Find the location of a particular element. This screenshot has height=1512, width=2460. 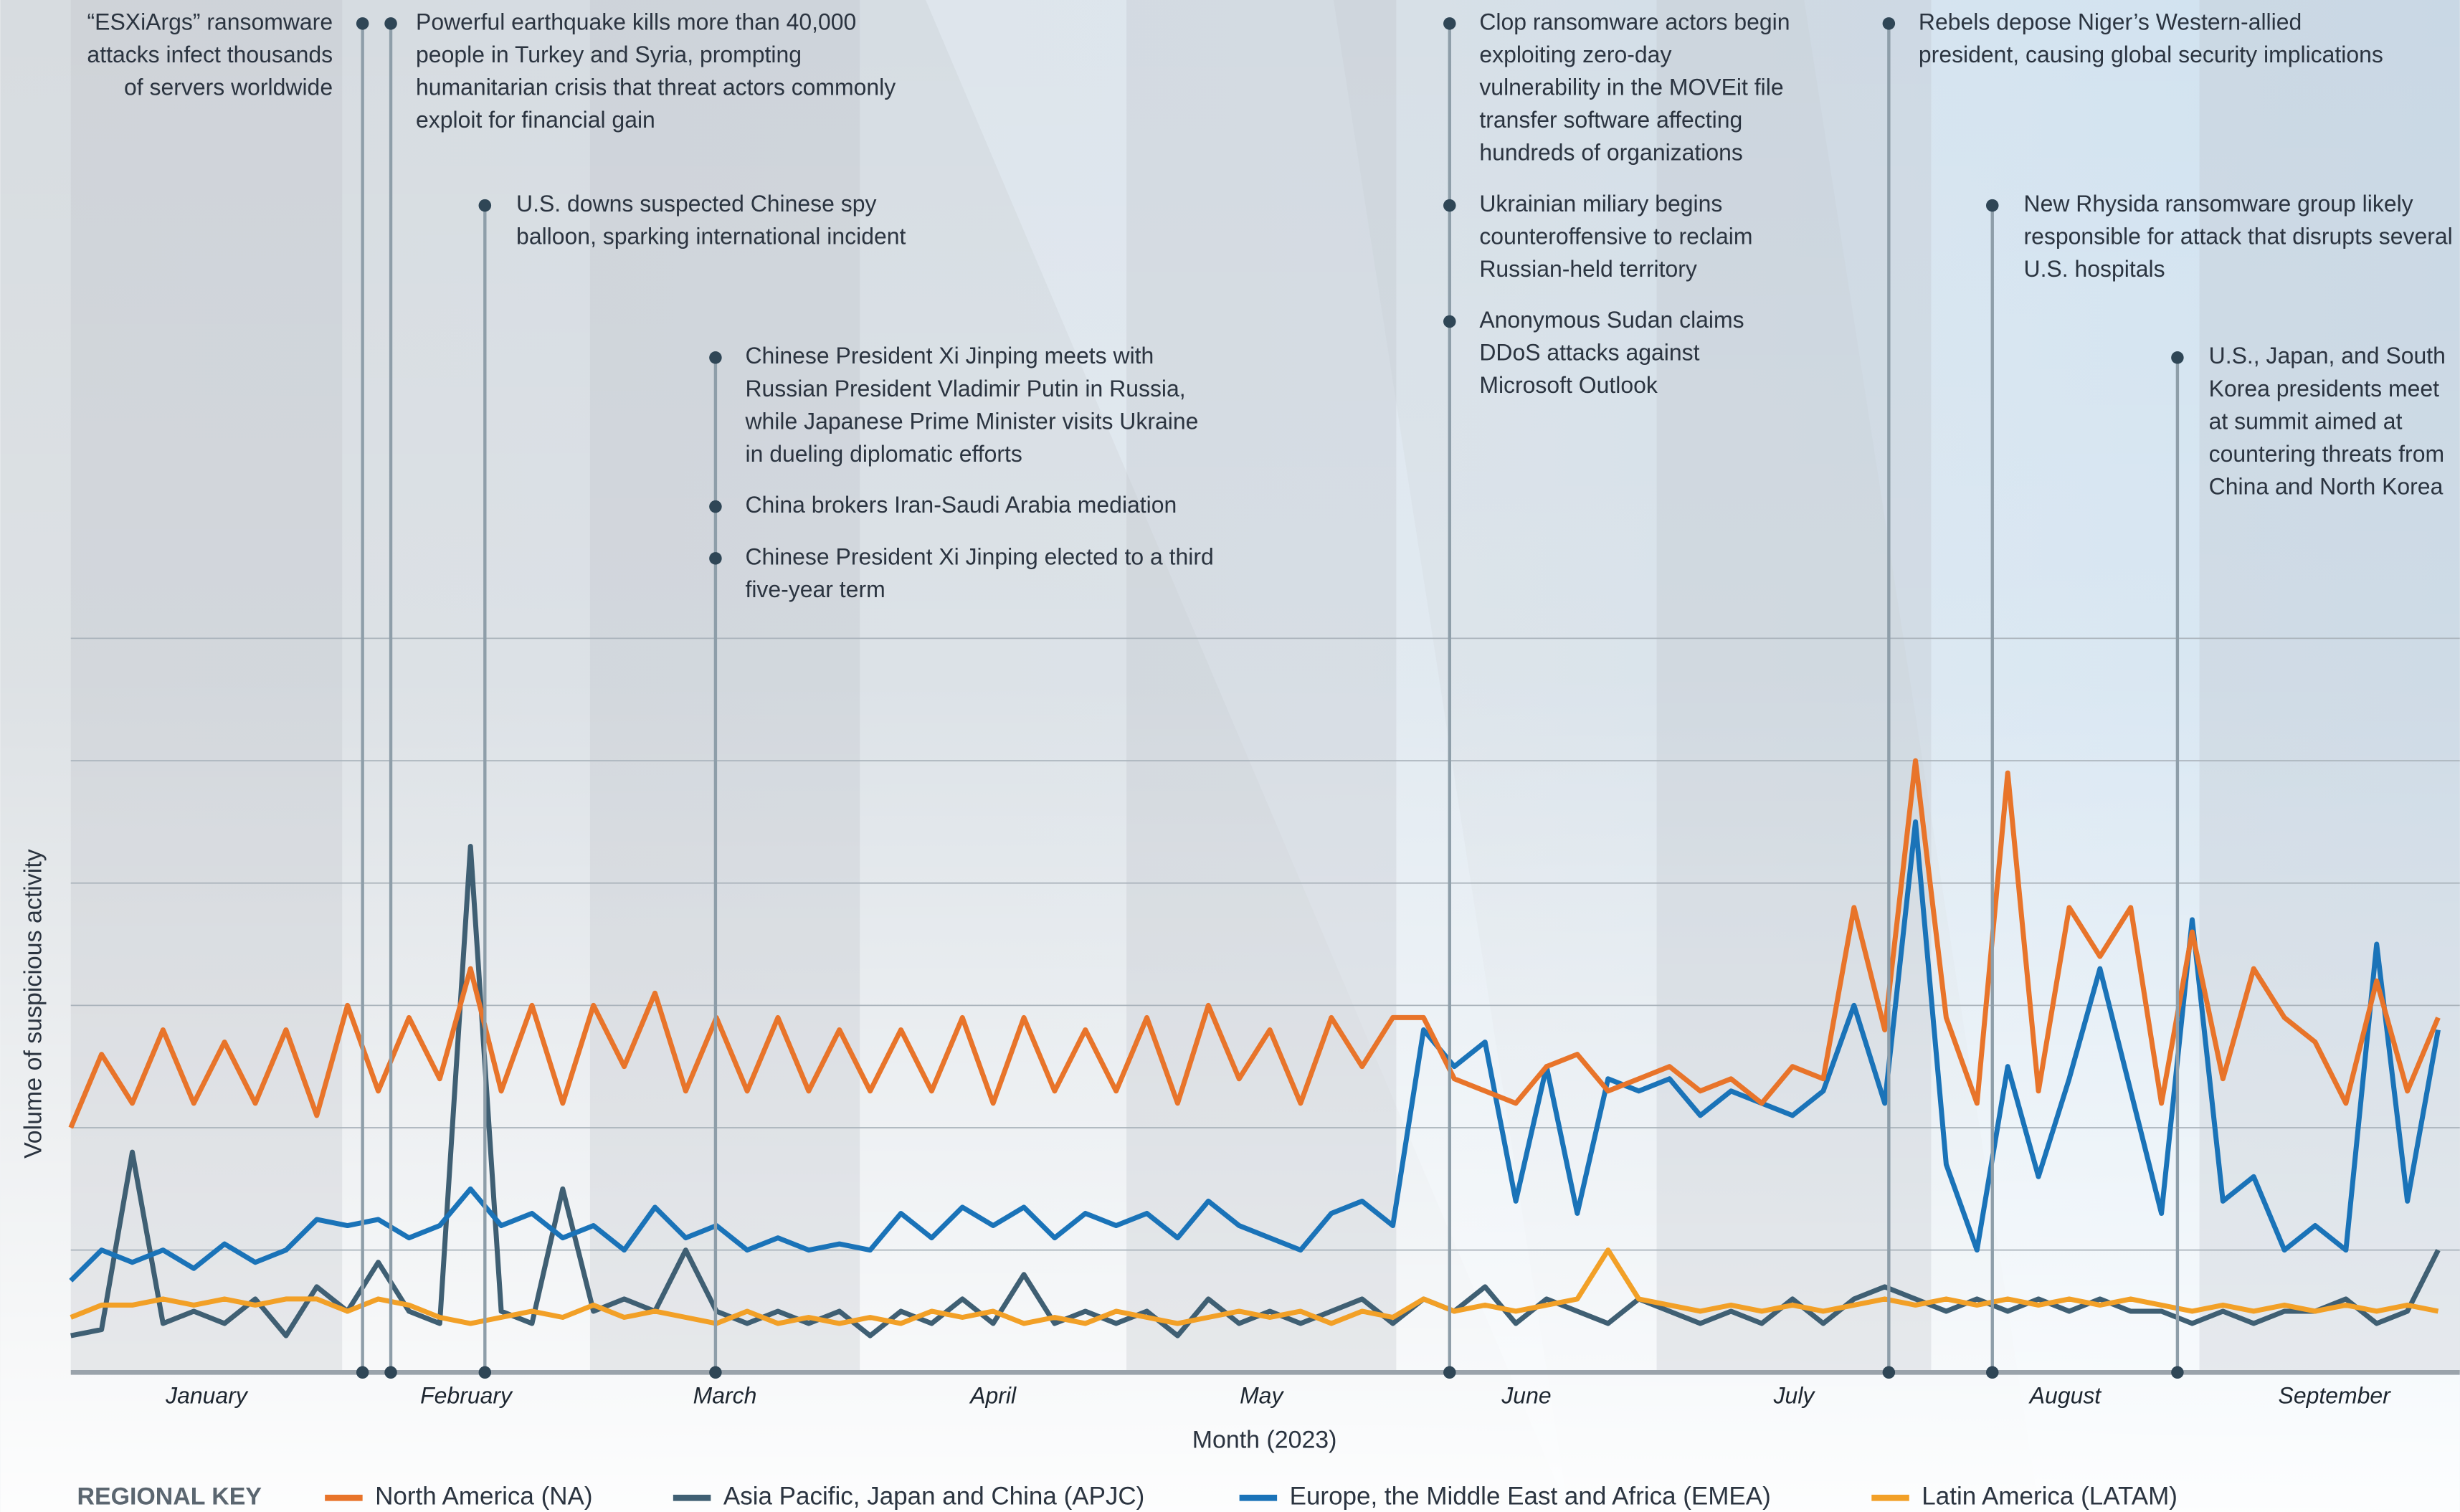

x-axis-label: Month (2023) is located at coordinates (1264, 1440).